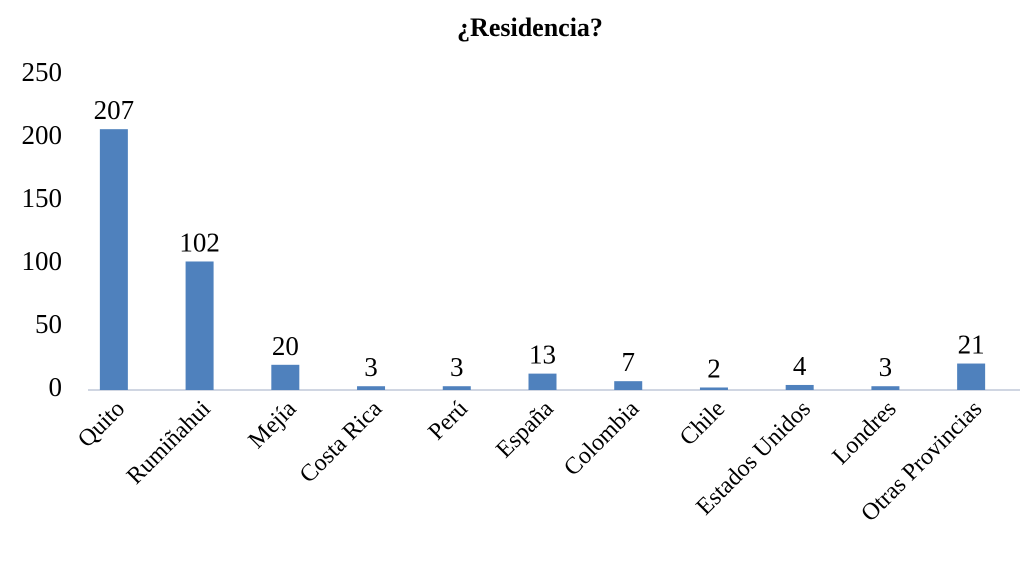 This screenshot has height=579, width=1026. I want to click on x-tick-label: Quito, so click(101, 424).